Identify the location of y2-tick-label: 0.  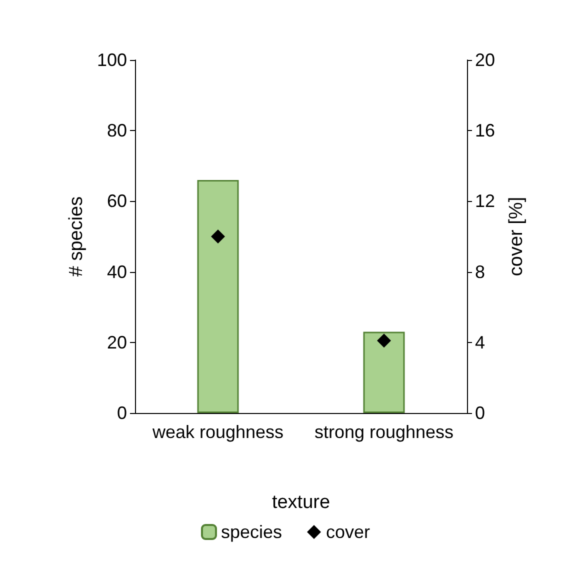
(480, 413).